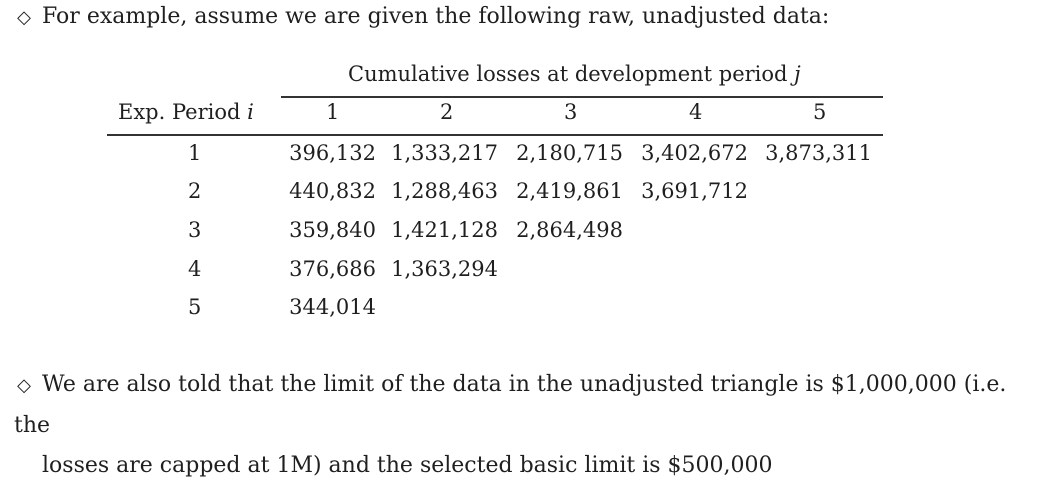 This screenshot has width=1050, height=486. What do you see at coordinates (569, 153) in the screenshot?
I see `table-cell: 2,180,715` at bounding box center [569, 153].